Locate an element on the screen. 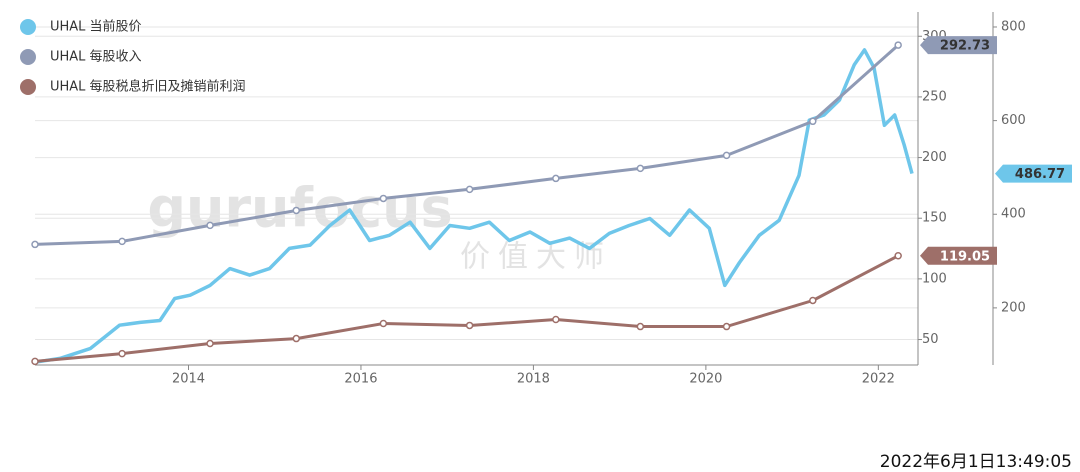 The image size is (1080, 472). y2-tick-label: 800 is located at coordinates (1013, 26).